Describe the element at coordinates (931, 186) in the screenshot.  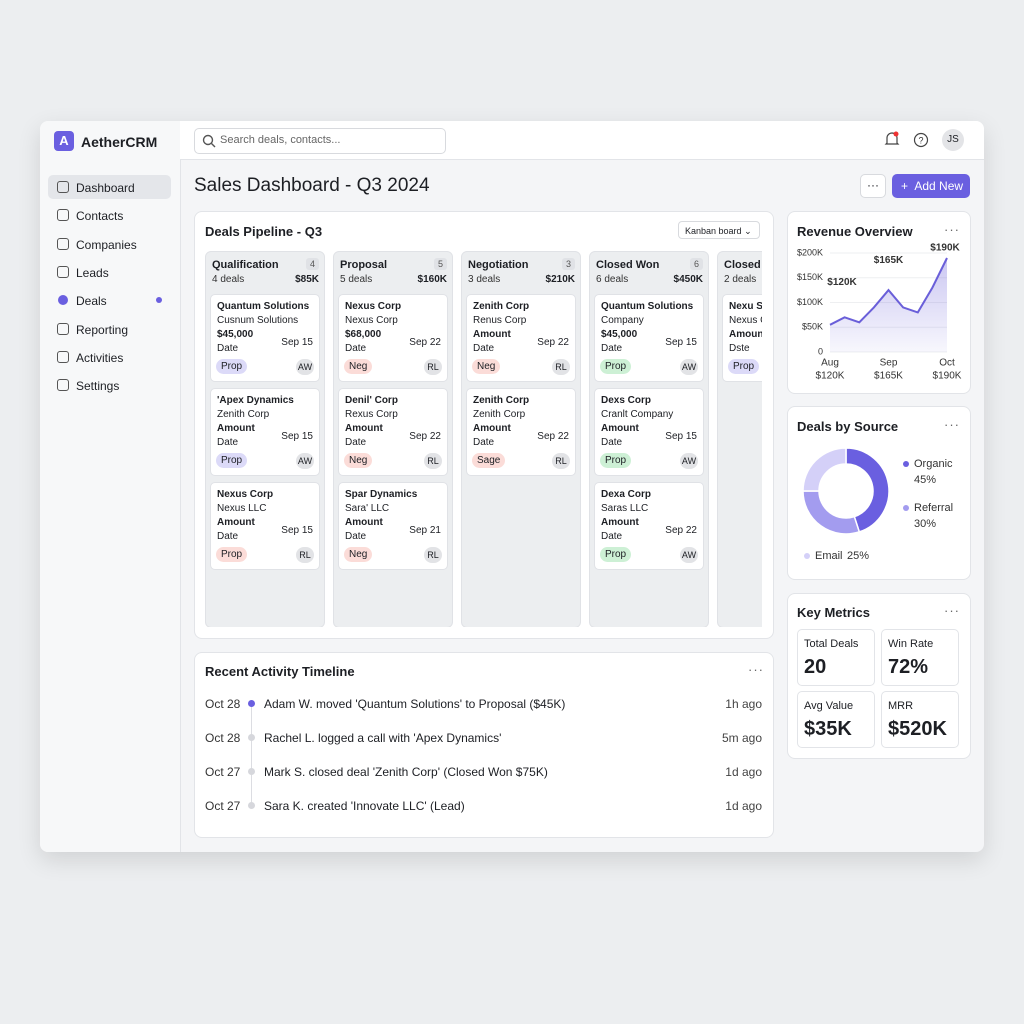
I see `add-new-button: + Add New` at that location.